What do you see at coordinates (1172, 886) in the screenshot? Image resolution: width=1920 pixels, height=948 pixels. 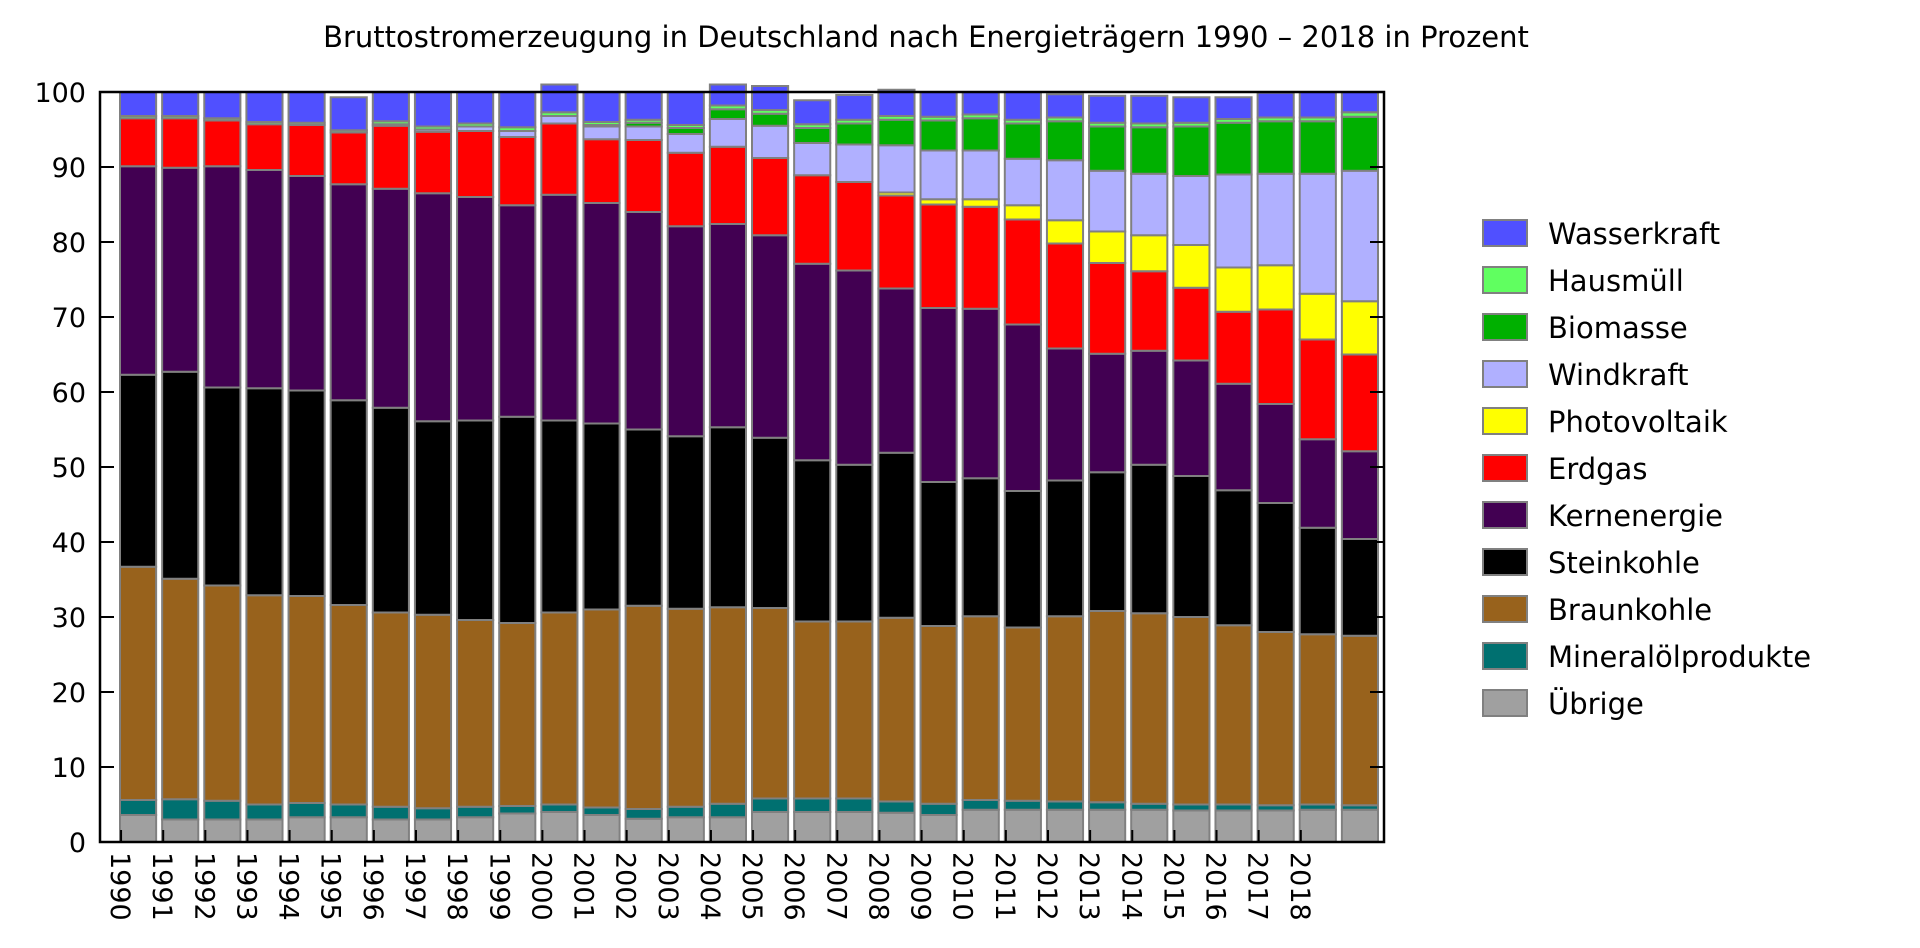 I see `x-tick-label-2015: 2015` at bounding box center [1172, 886].